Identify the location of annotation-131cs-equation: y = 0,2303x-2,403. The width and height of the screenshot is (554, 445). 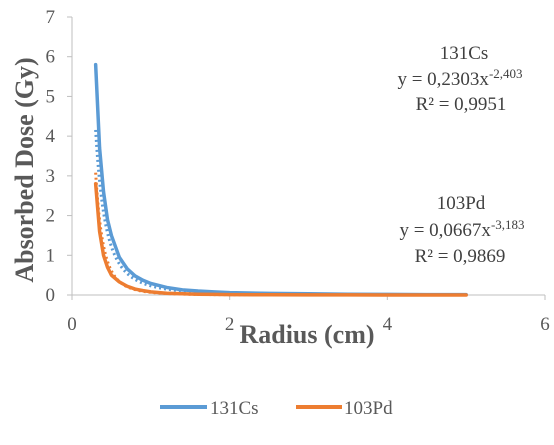
(459, 78).